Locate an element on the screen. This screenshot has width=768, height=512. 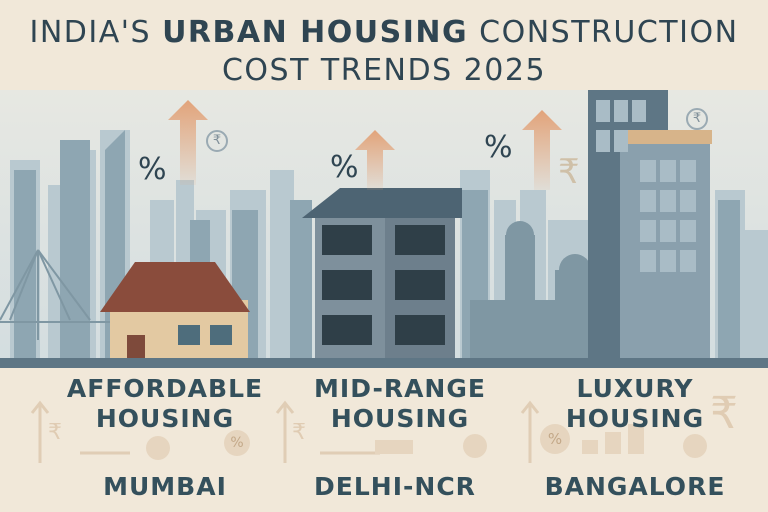
title-bold: URBAN HOUSING is located at coordinates (315, 32).